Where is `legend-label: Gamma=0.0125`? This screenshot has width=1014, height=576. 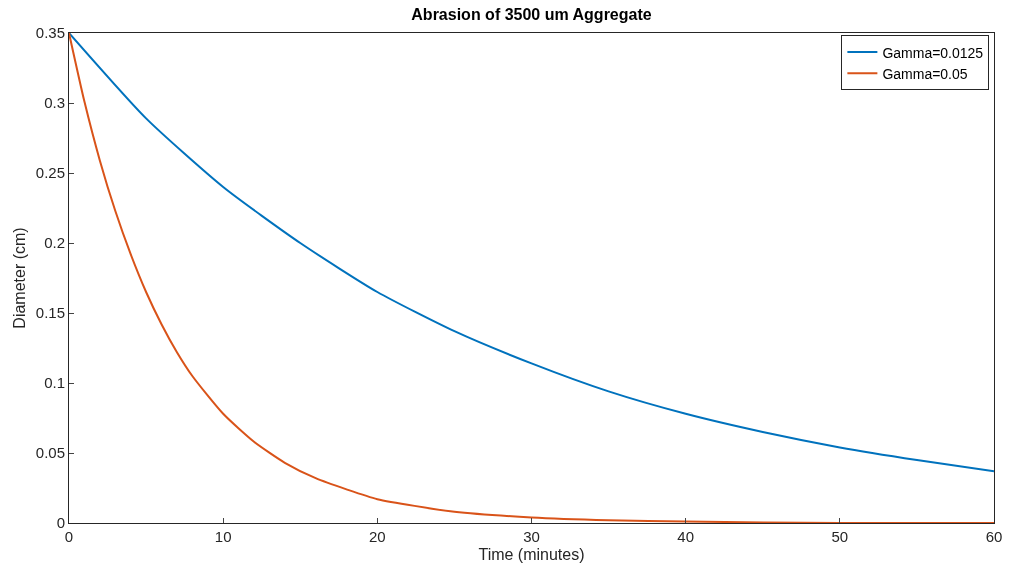 legend-label: Gamma=0.0125 is located at coordinates (933, 52).